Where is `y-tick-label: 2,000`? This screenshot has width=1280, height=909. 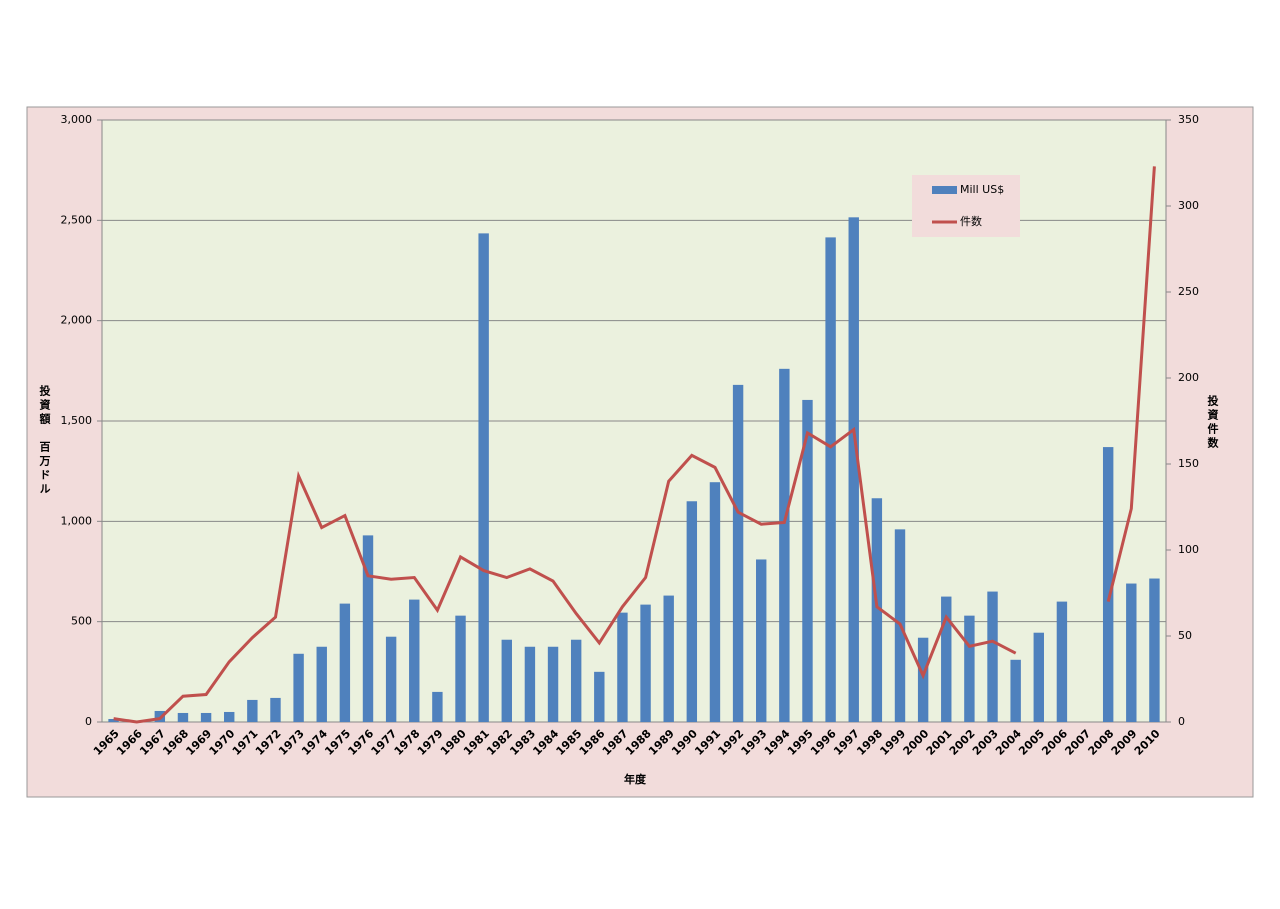 y-tick-label: 2,000 is located at coordinates (77, 320).